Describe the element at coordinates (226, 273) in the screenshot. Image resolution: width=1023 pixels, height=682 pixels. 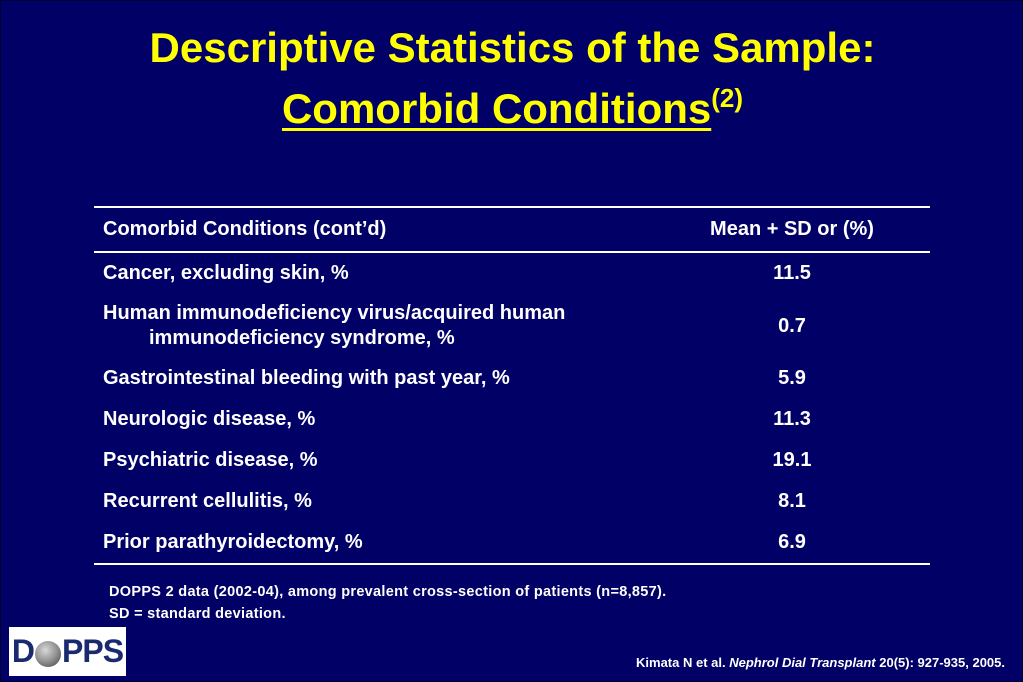
I see `row-condition: Cancer, excluding skin, %` at that location.